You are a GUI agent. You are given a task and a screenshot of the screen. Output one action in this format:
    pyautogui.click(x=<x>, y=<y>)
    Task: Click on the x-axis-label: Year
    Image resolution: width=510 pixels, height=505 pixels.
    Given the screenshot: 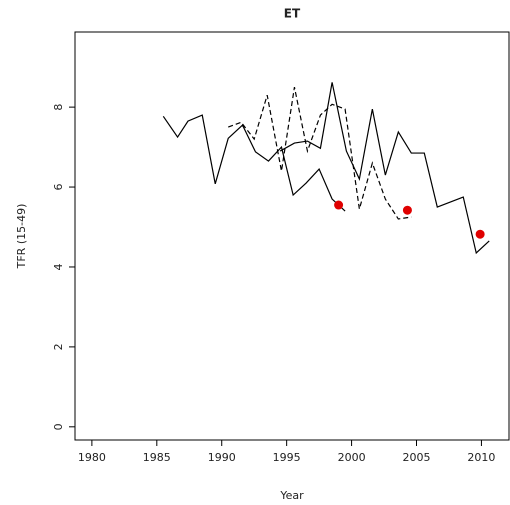 What is the action you would take?
    pyautogui.click(x=291, y=495)
    